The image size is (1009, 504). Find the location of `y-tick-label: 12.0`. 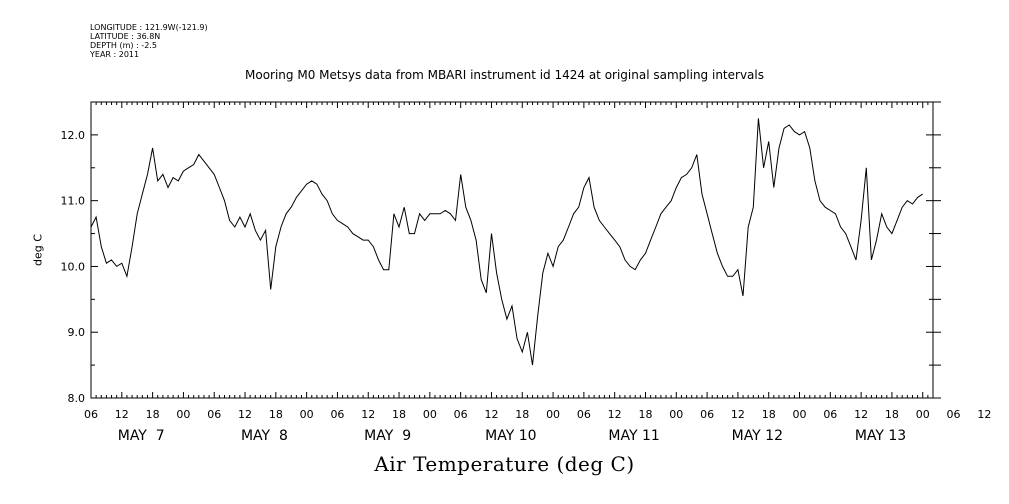

y-tick-label: 12.0 is located at coordinates (73, 135).